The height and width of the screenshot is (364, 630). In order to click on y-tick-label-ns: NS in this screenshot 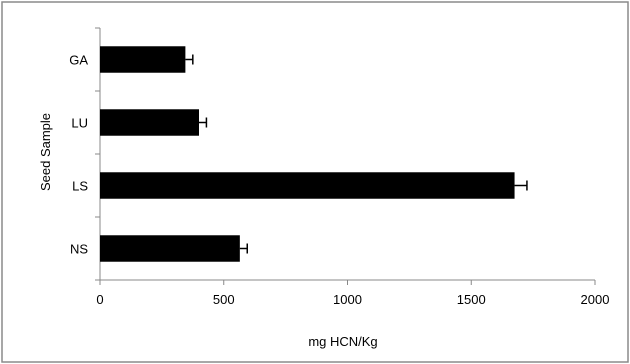, I will do `click(79, 249)`.